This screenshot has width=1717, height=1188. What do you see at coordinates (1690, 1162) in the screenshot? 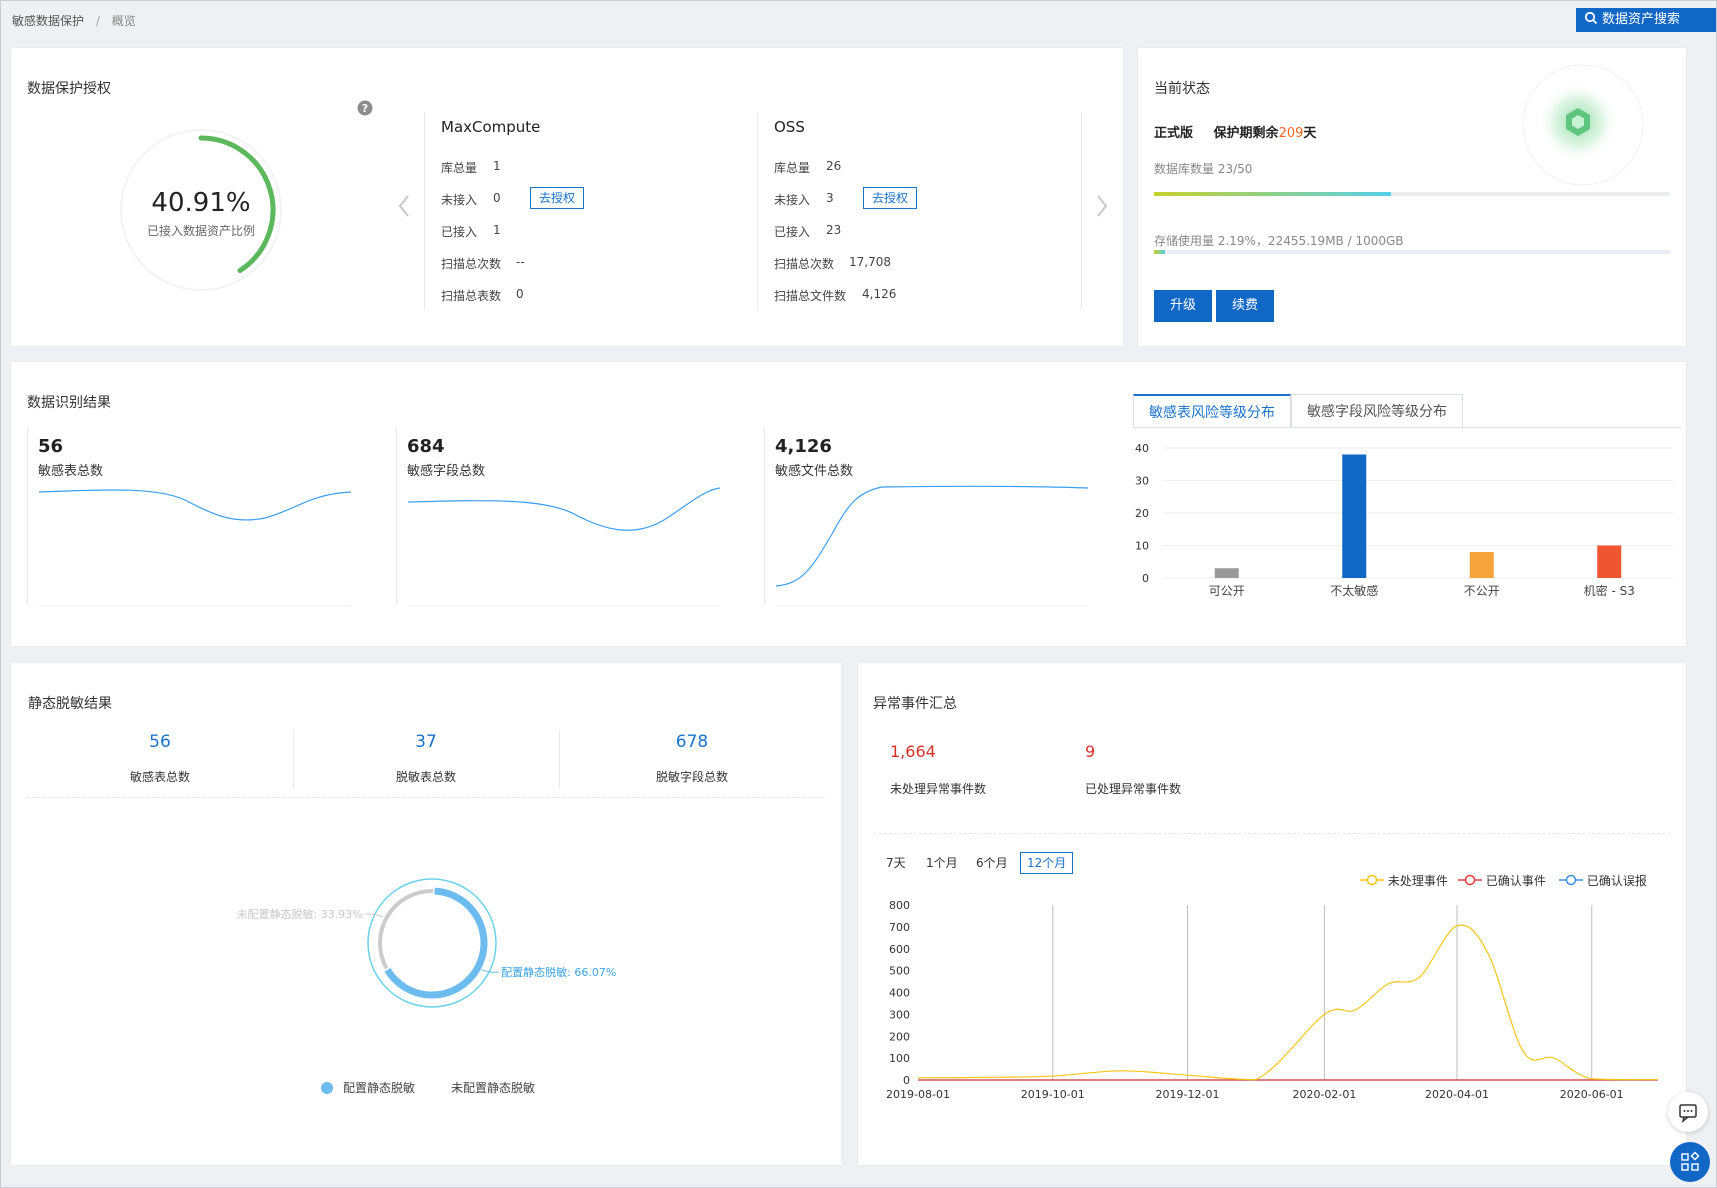
I see `apps-button` at bounding box center [1690, 1162].